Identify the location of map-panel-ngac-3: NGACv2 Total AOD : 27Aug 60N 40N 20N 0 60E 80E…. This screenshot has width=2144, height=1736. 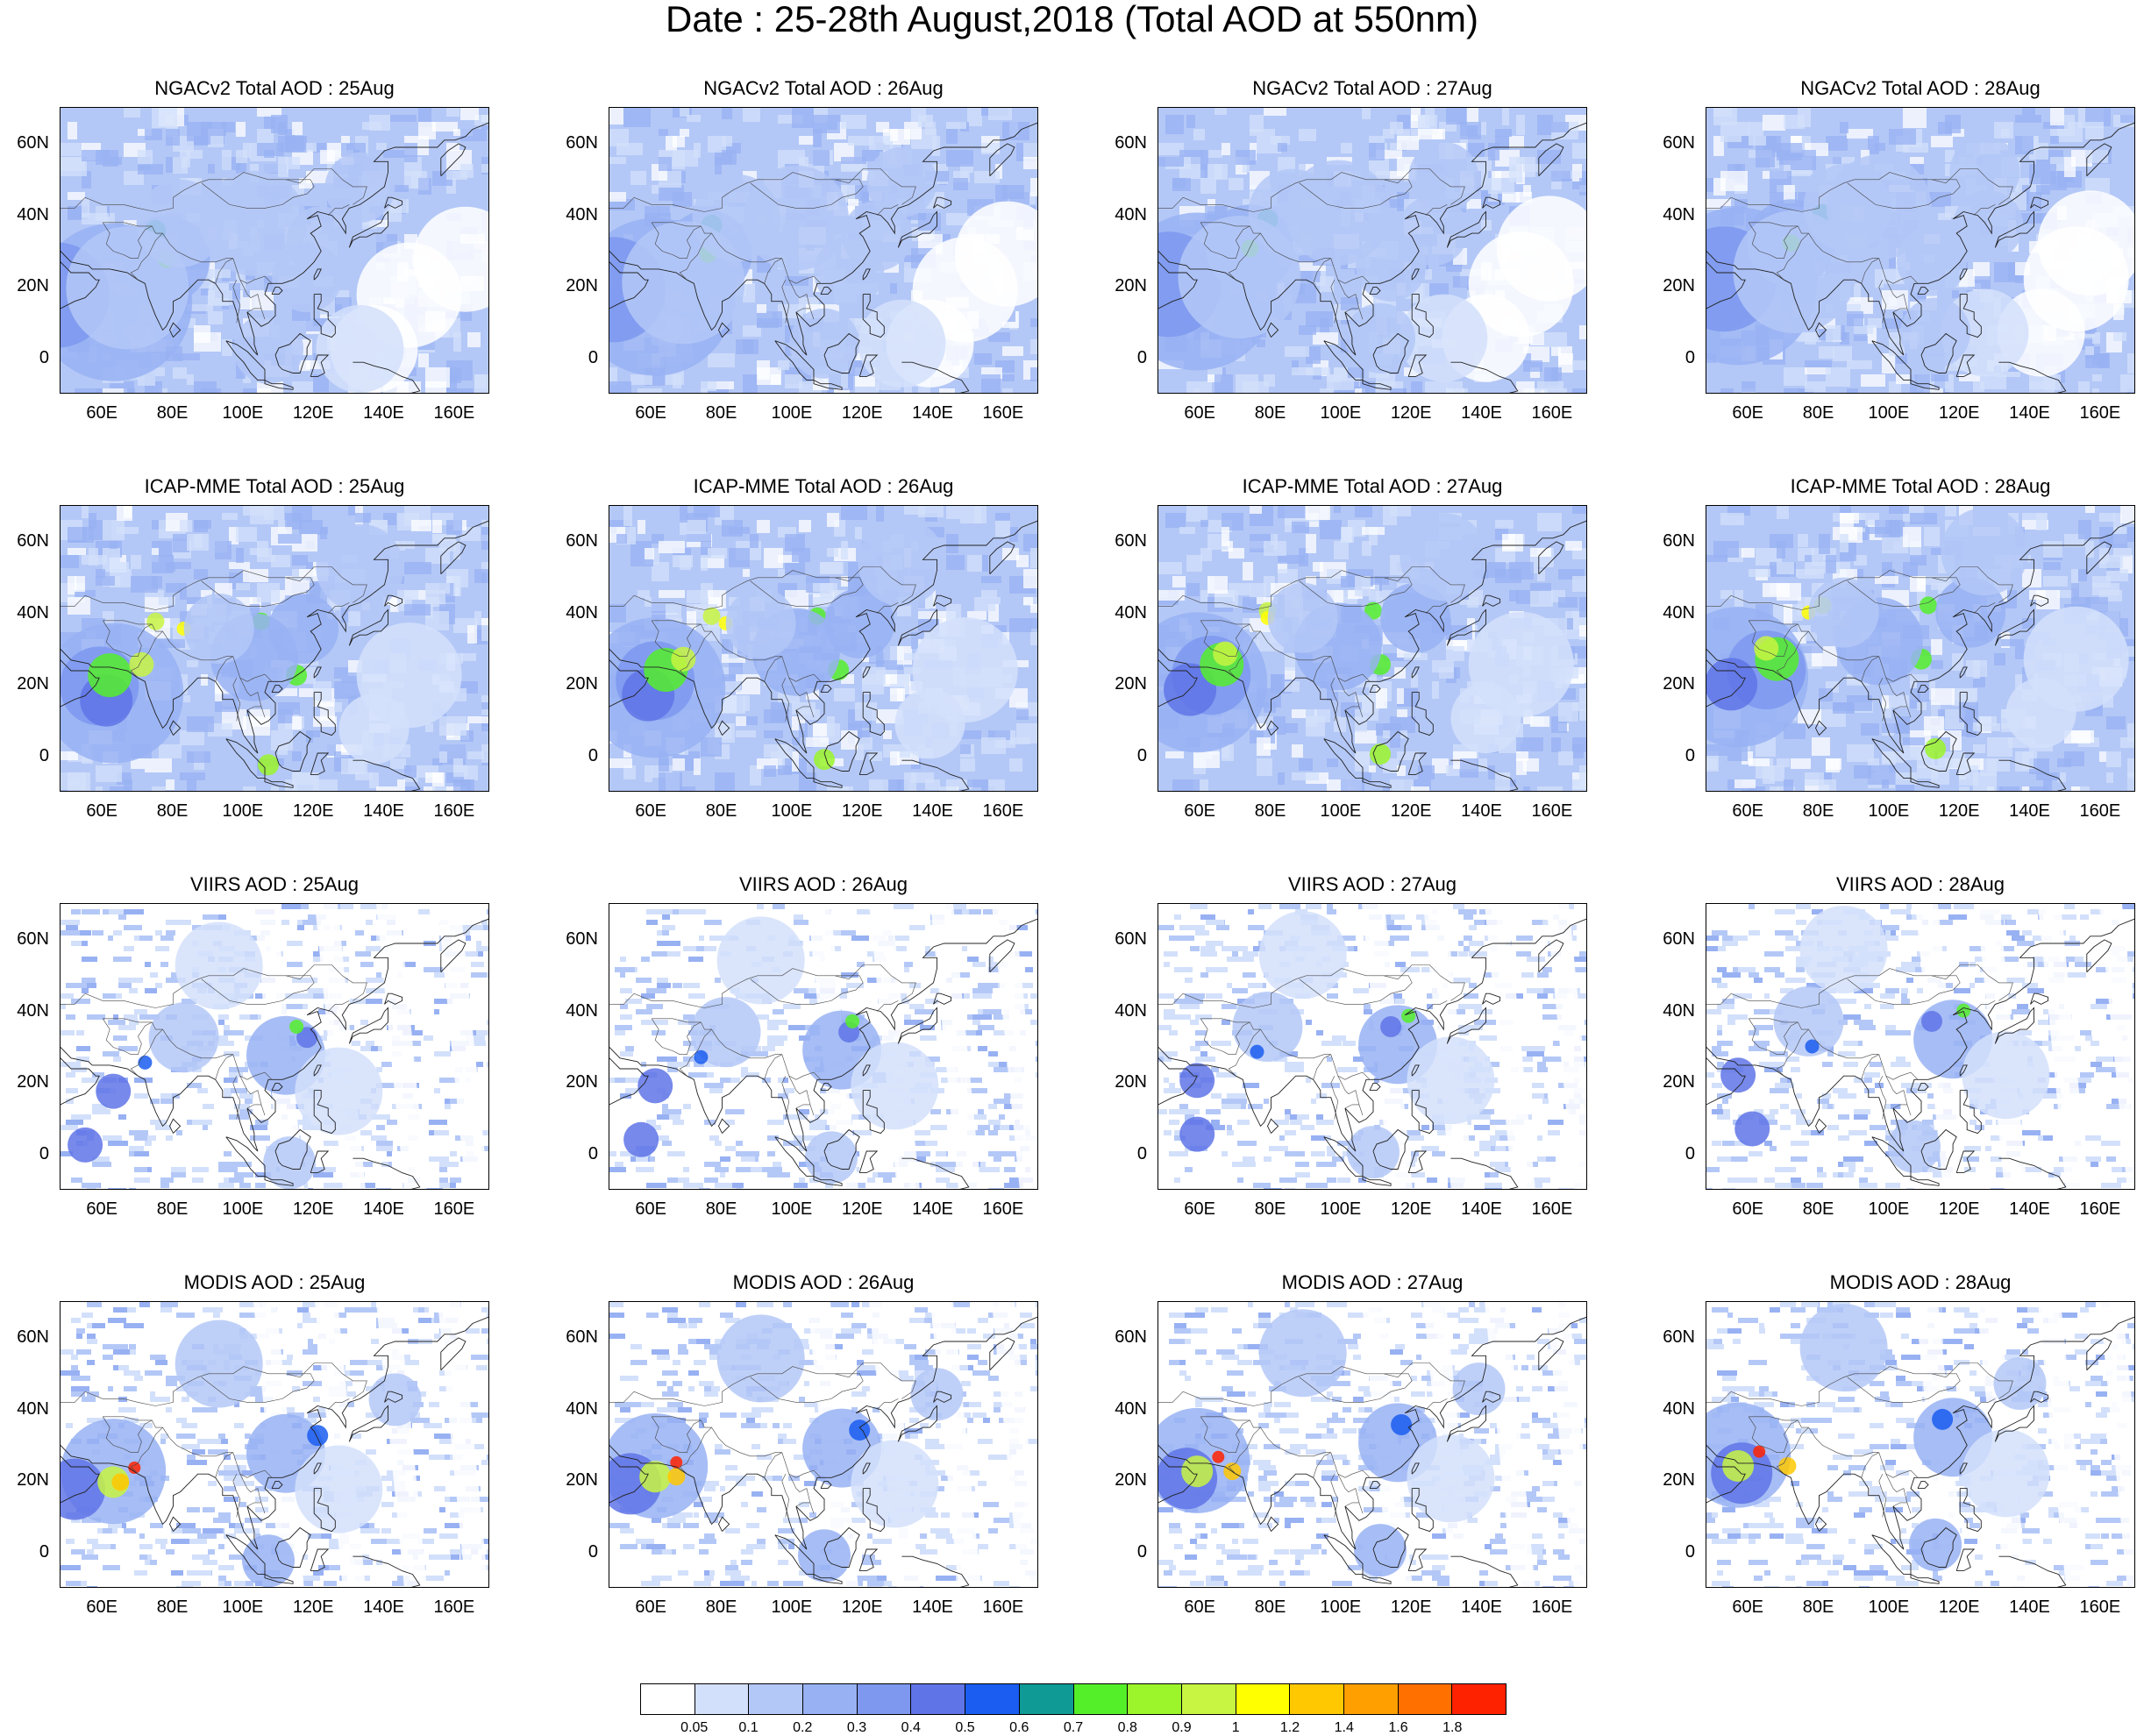
(1343, 265).